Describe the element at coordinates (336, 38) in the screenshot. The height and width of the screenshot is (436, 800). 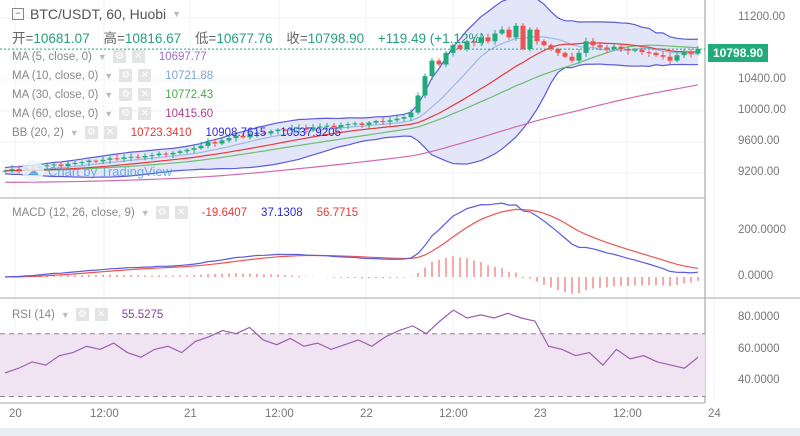
I see `close-value: 10798.90` at that location.